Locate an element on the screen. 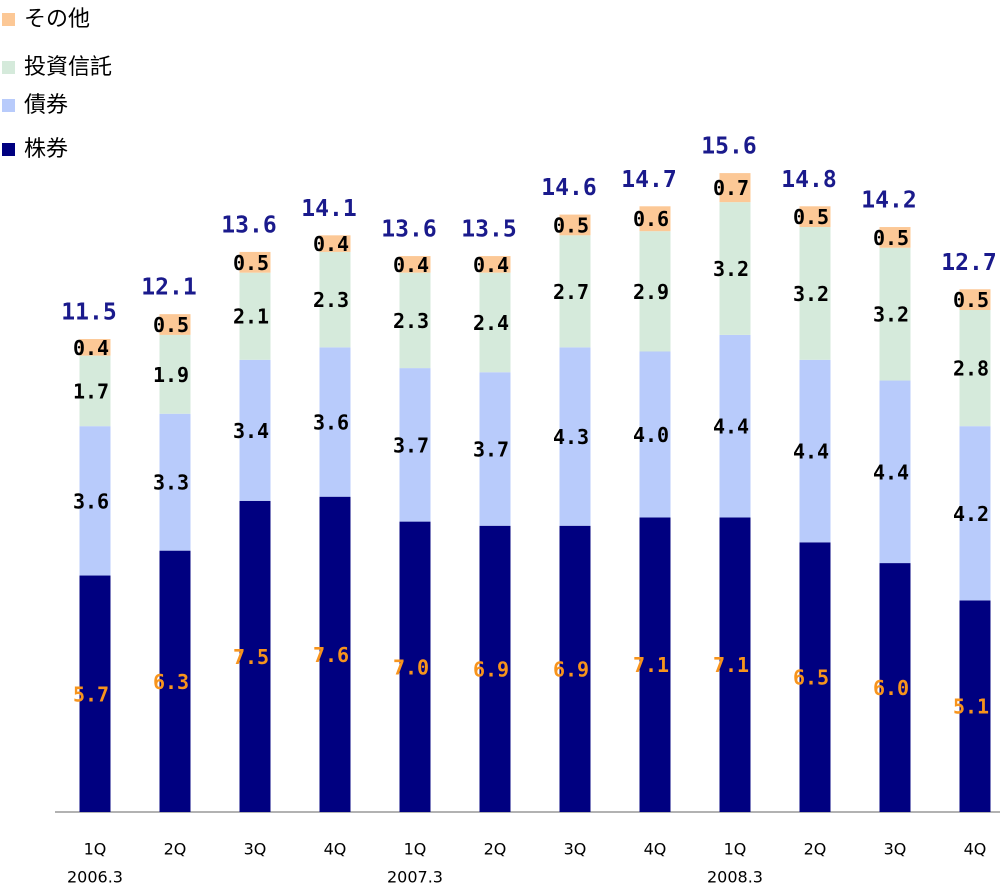  total-label: 14.8 is located at coordinates (808, 180).